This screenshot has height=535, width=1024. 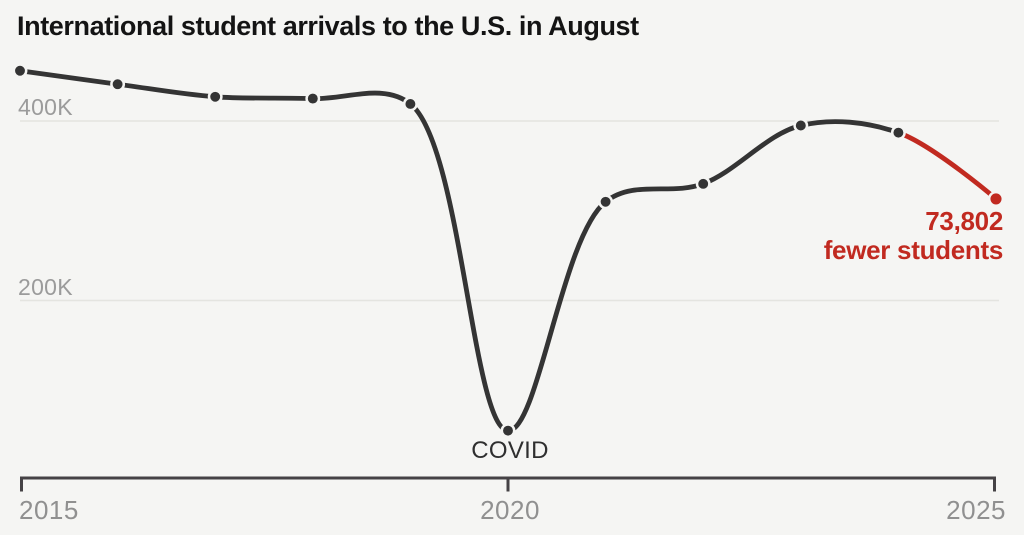 I want to click on data-point-2022, so click(x=703, y=184).